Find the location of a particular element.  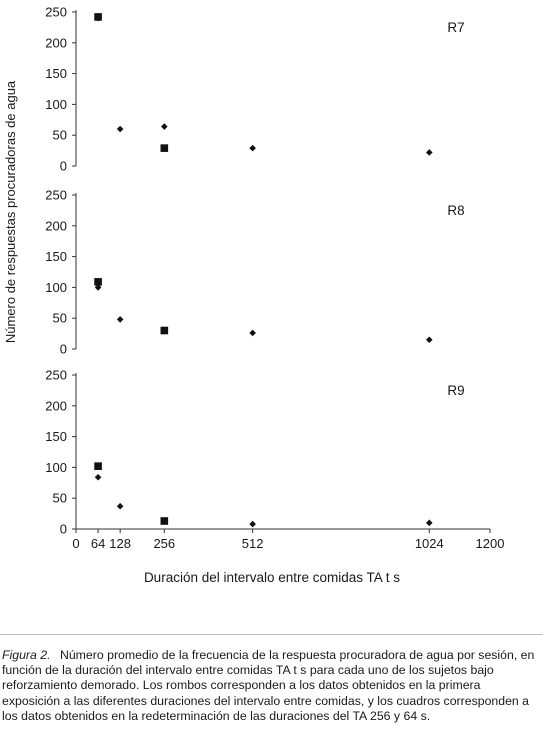

x-tick-label: 512 is located at coordinates (253, 543).